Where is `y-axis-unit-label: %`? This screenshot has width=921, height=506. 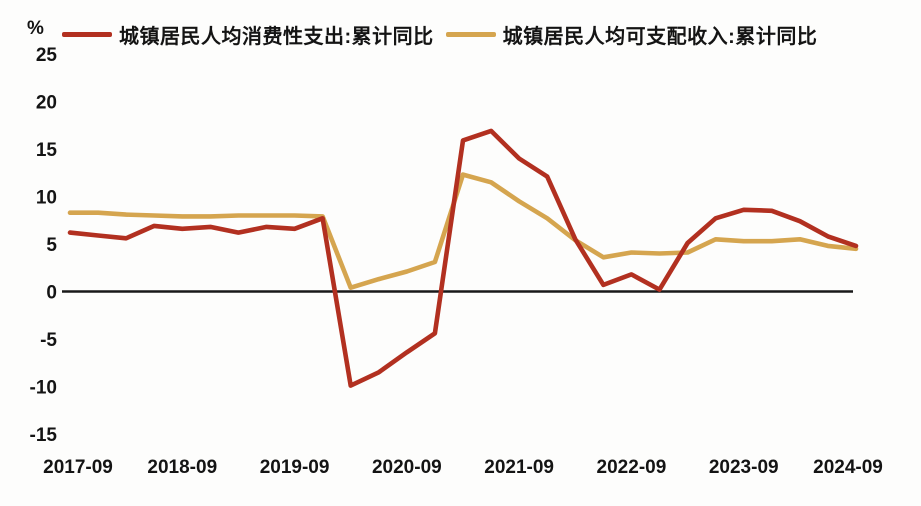
y-axis-unit-label: % is located at coordinates (35, 28).